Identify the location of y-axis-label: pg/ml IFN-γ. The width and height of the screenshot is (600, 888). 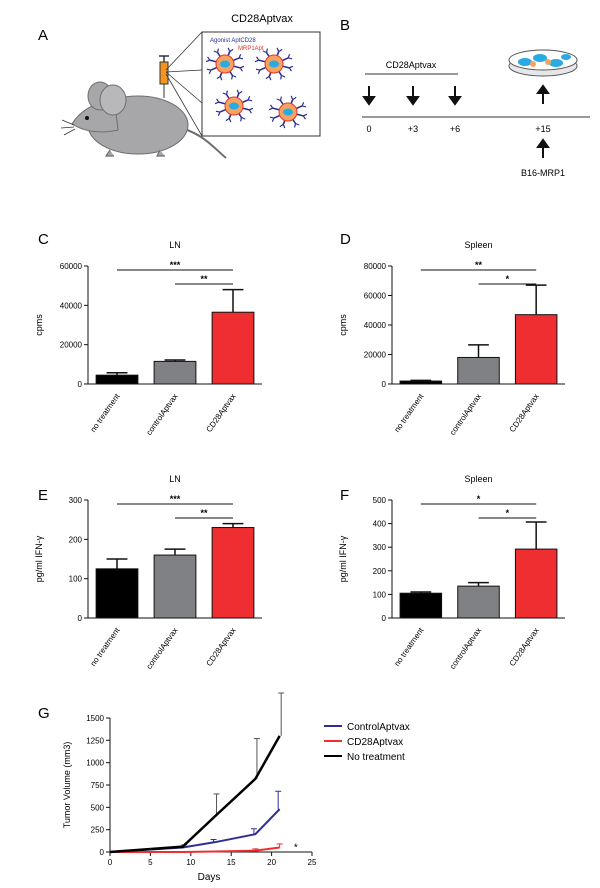
(343, 558).